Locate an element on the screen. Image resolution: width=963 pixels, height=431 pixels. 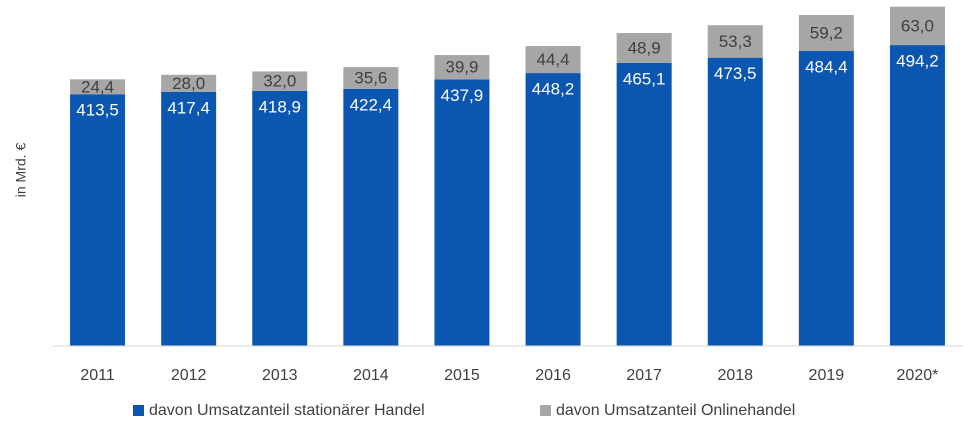
data-label: 473,5 is located at coordinates (735, 73).